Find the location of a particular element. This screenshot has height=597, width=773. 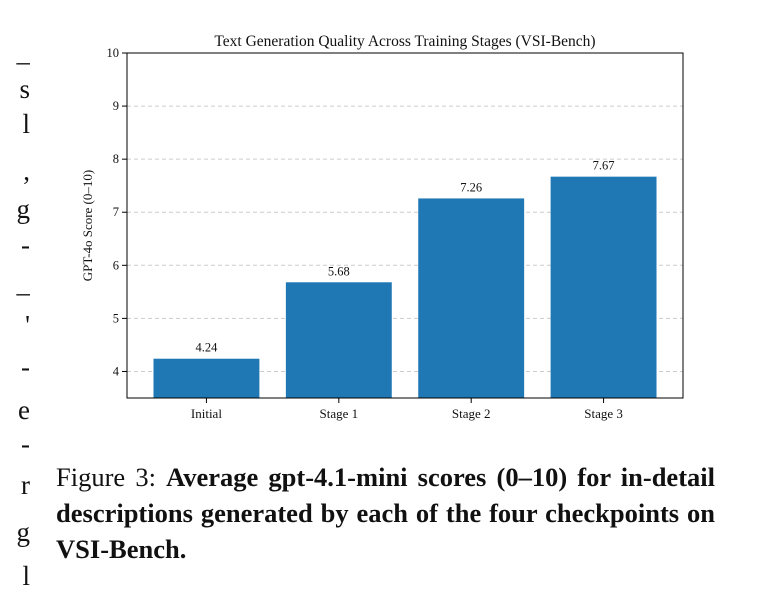

left-column-glyph: , is located at coordinates (26, 171).